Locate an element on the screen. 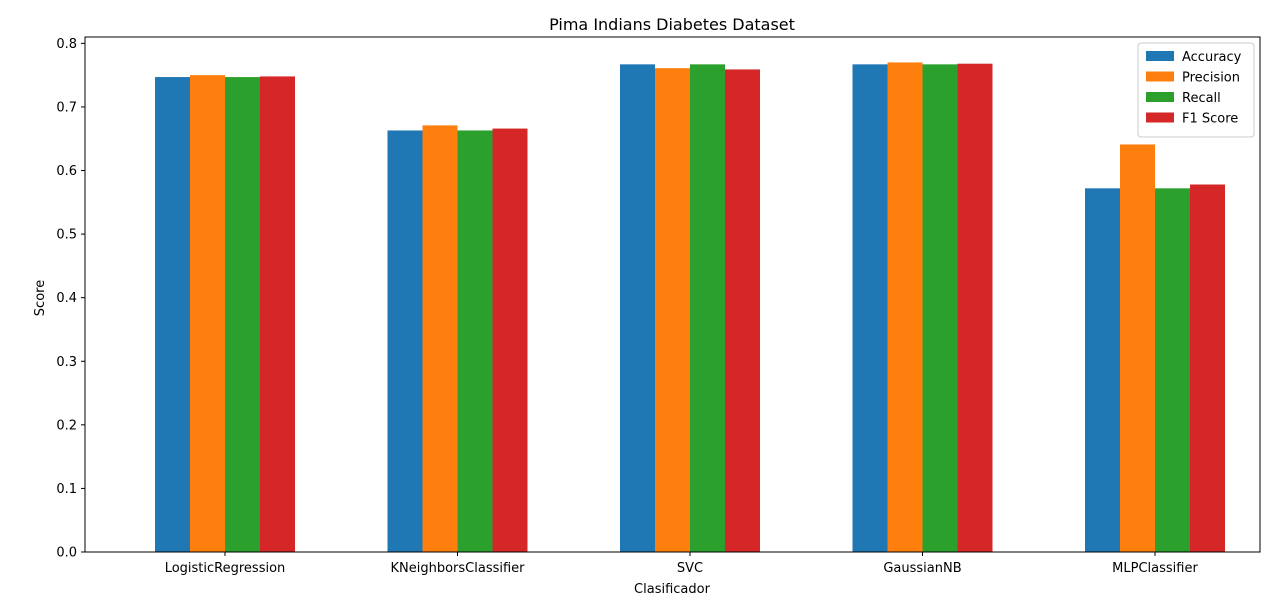  bar-accuracy-gaussiannb is located at coordinates (870, 308).